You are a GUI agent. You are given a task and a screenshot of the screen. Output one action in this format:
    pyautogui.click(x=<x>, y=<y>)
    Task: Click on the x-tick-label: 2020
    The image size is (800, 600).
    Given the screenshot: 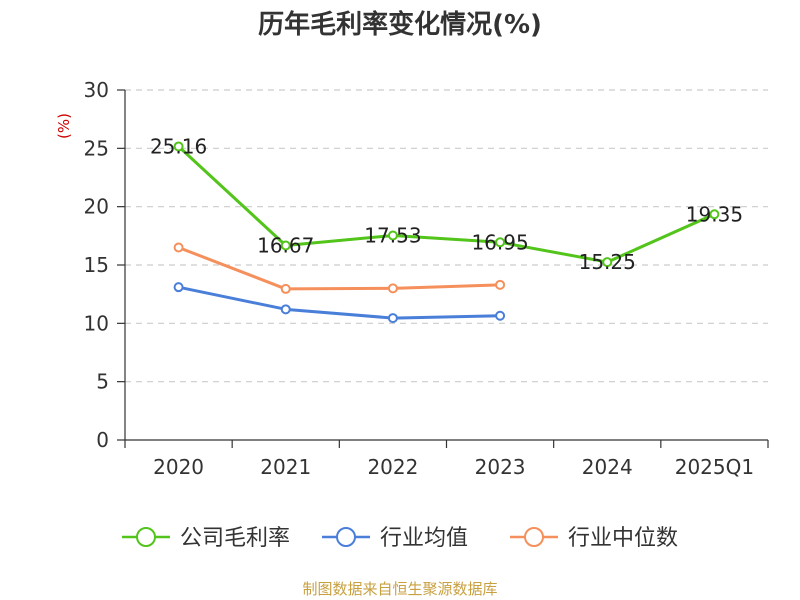 What is the action you would take?
    pyautogui.click(x=178, y=467)
    